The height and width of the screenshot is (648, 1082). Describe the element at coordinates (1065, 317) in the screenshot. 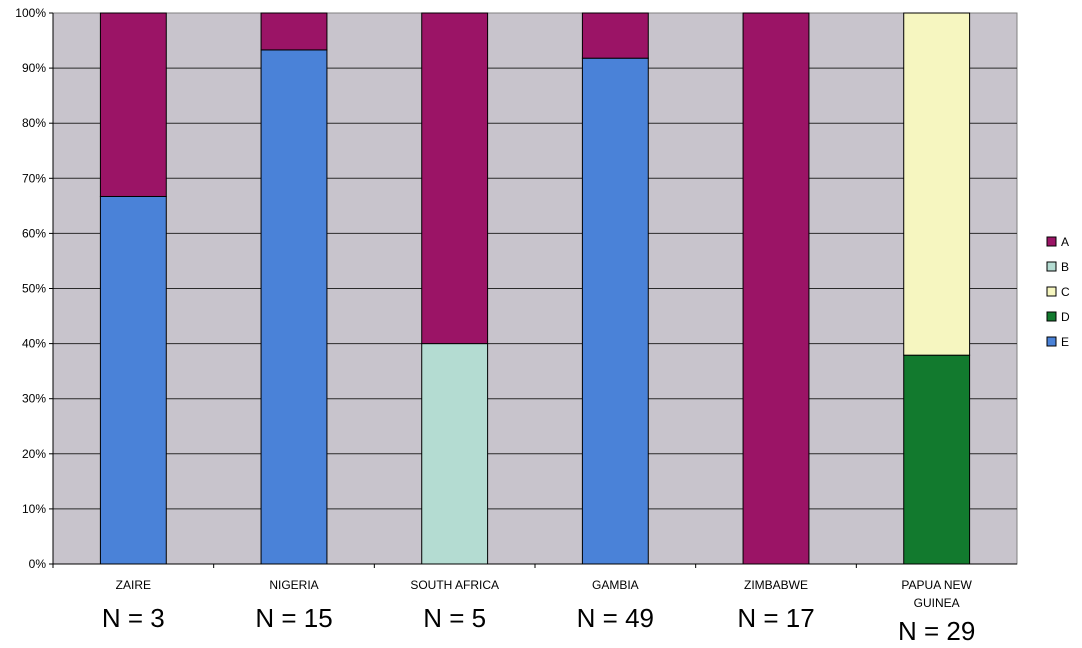

I see `legend-label-d: D` at that location.